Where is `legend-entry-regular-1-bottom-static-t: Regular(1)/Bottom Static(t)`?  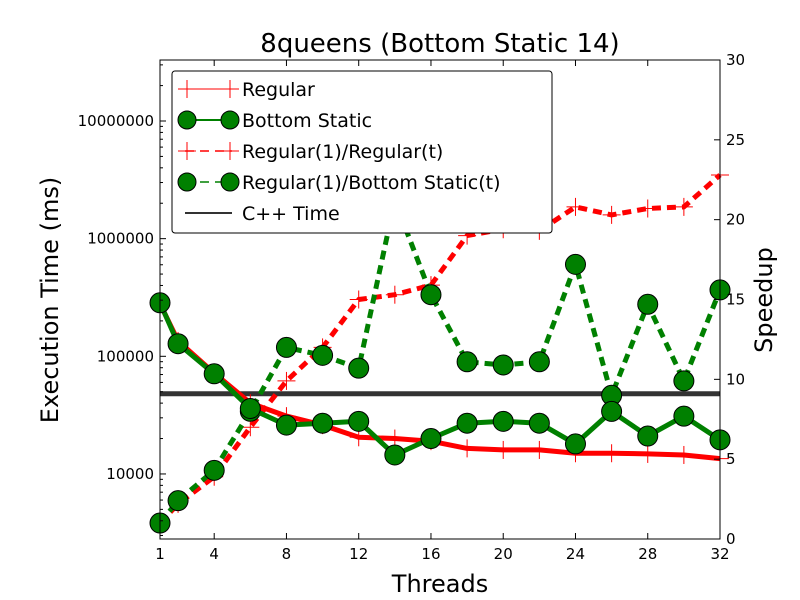
legend-entry-regular-1-bottom-static-t: Regular(1)/Bottom Static(t) is located at coordinates (339, 183).